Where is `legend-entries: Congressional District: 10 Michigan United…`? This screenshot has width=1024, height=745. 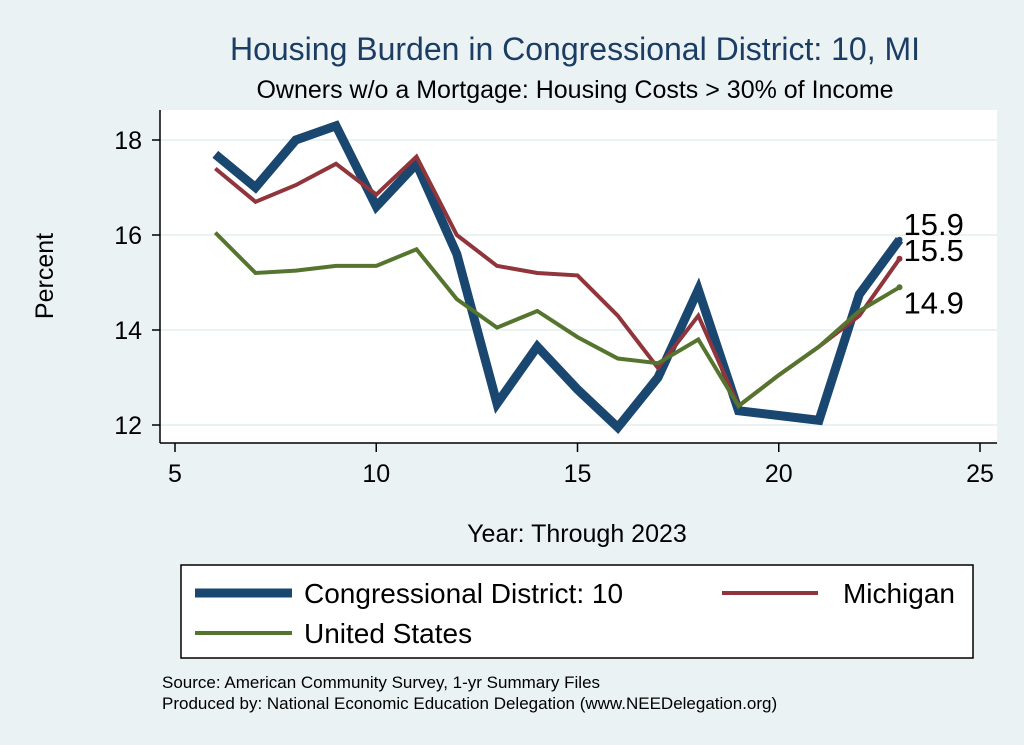
legend-entries: Congressional District: 10 Michigan United… is located at coordinates (575, 613).